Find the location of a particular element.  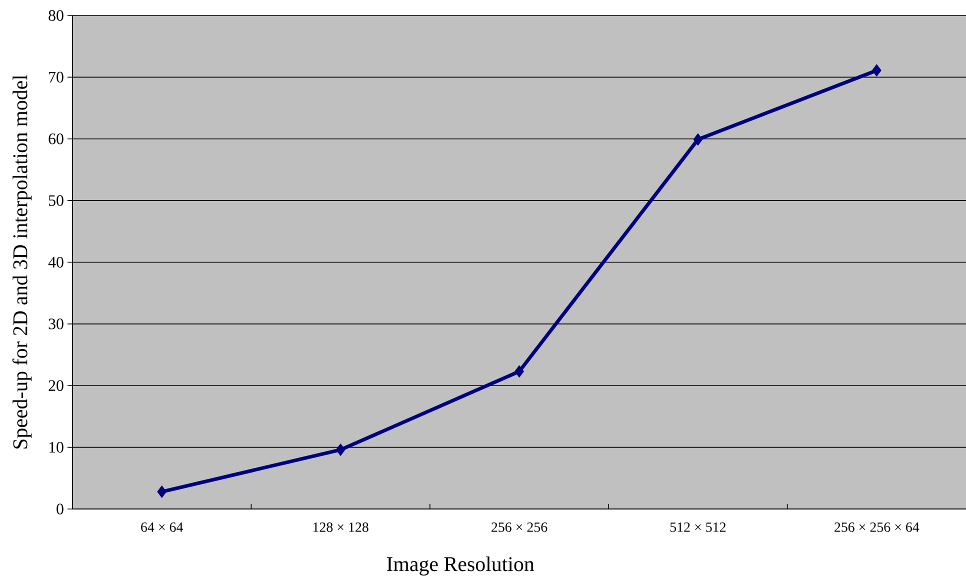

y-tick-label: 0 is located at coordinates (60, 509).